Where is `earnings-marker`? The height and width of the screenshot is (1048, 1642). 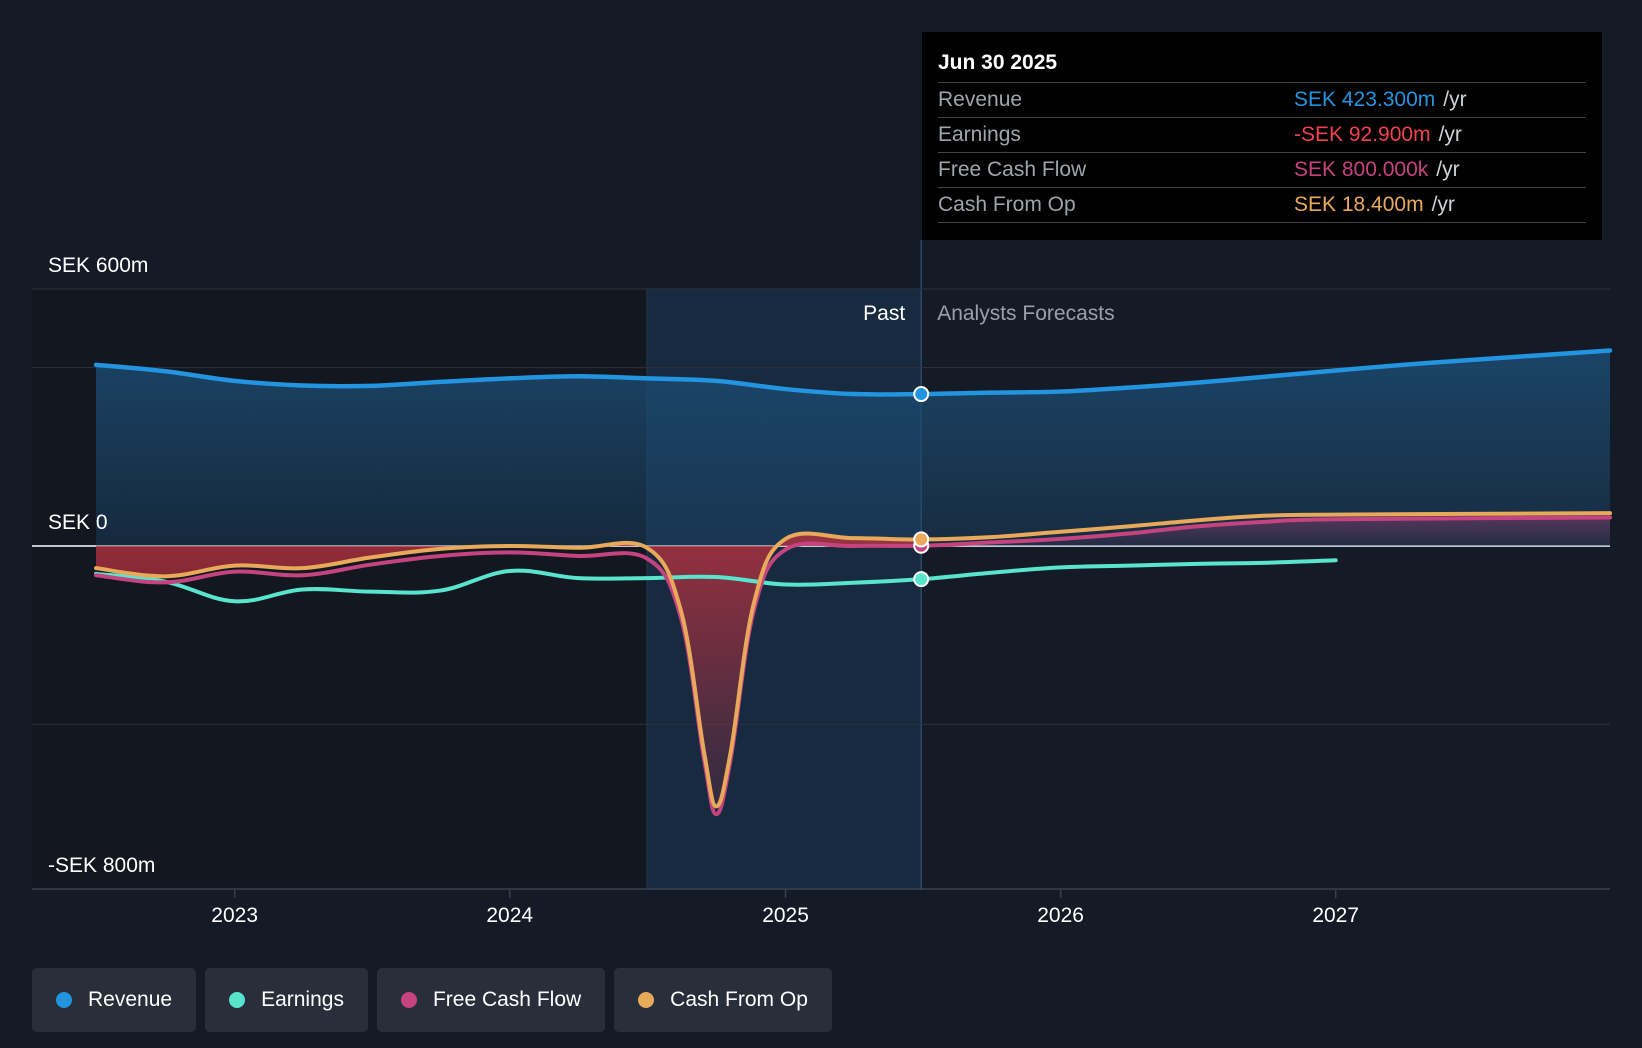 earnings-marker is located at coordinates (921, 579).